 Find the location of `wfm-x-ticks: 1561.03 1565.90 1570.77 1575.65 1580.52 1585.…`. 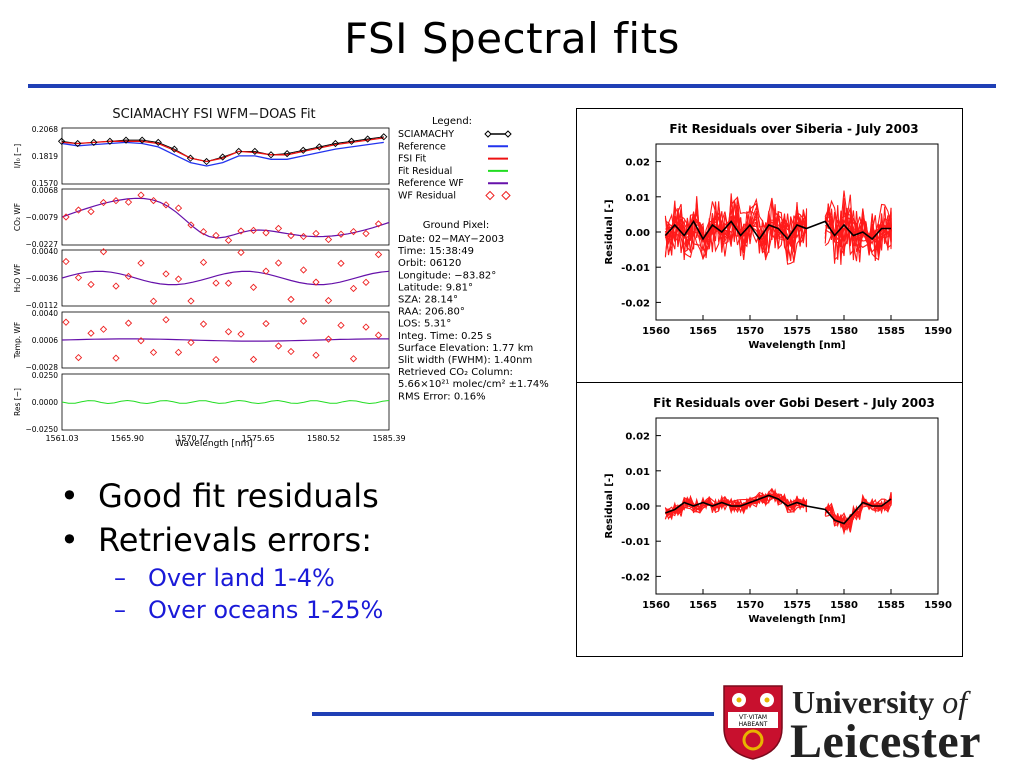

wfm-x-ticks: 1561.03 1565.90 1570.77 1575.65 1580.52 1585.… is located at coordinates (225, 438).